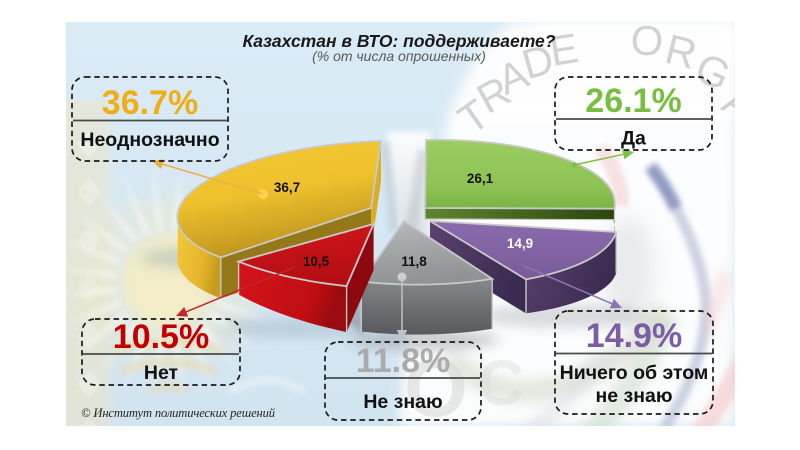  Describe the element at coordinates (399, 56) in the screenshot. I see `svg-text: (% от числа опрошенных)` at that location.